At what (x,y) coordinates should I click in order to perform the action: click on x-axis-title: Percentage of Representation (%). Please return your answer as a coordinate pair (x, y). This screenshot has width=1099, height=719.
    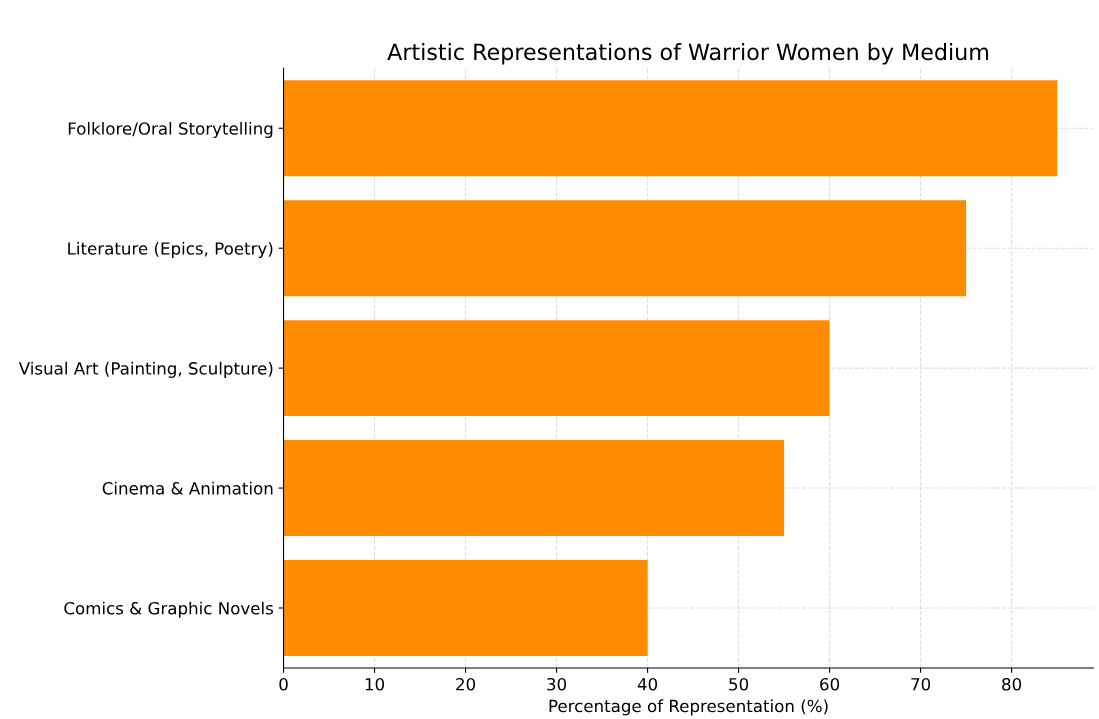
    Looking at the image, I should click on (688, 707).